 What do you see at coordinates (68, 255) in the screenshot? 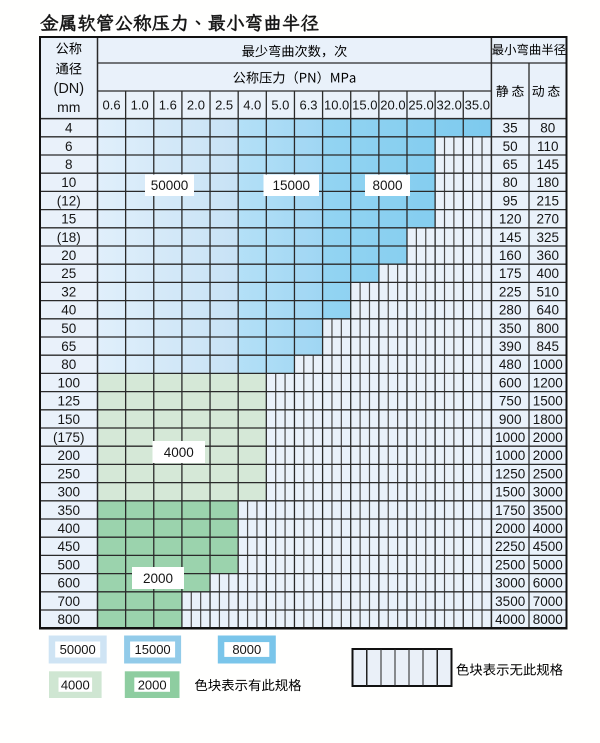
I see `svg-text: 20` at bounding box center [68, 255].